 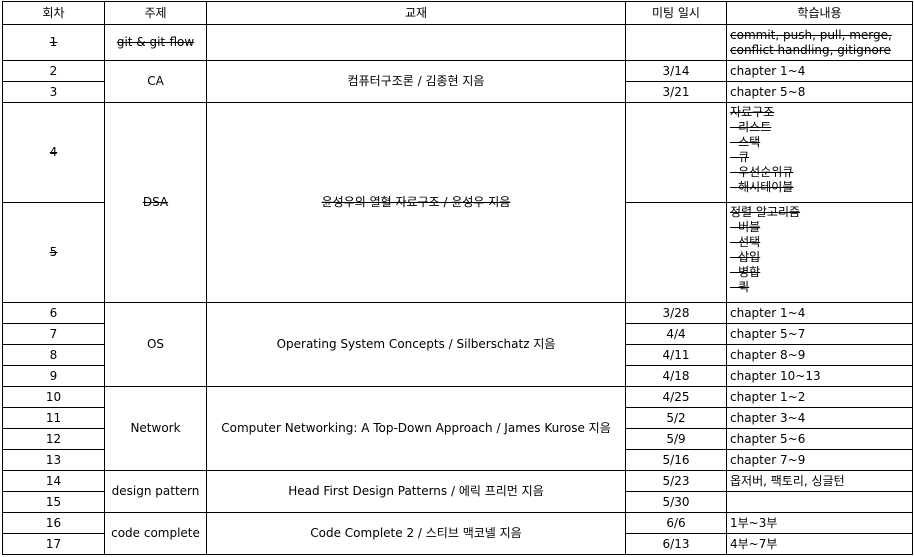 I want to click on header-textbook: 교재, so click(x=416, y=13).